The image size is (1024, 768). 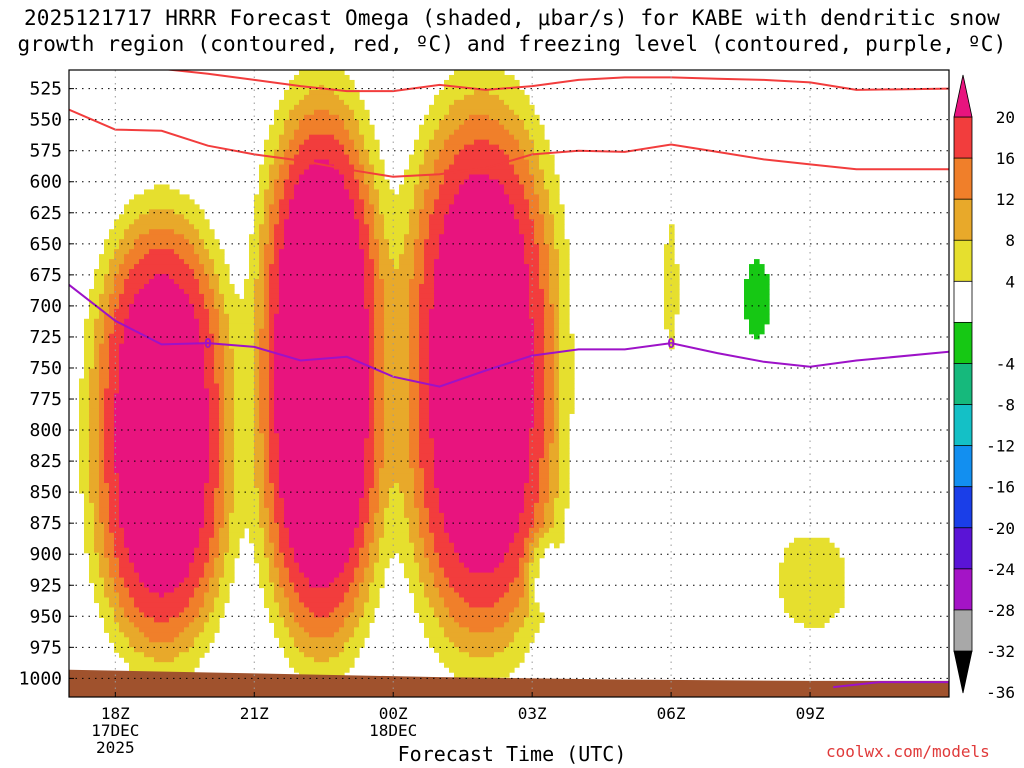 What do you see at coordinates (254, 713) in the screenshot?
I see `x-tick-label: 21Z` at bounding box center [254, 713].